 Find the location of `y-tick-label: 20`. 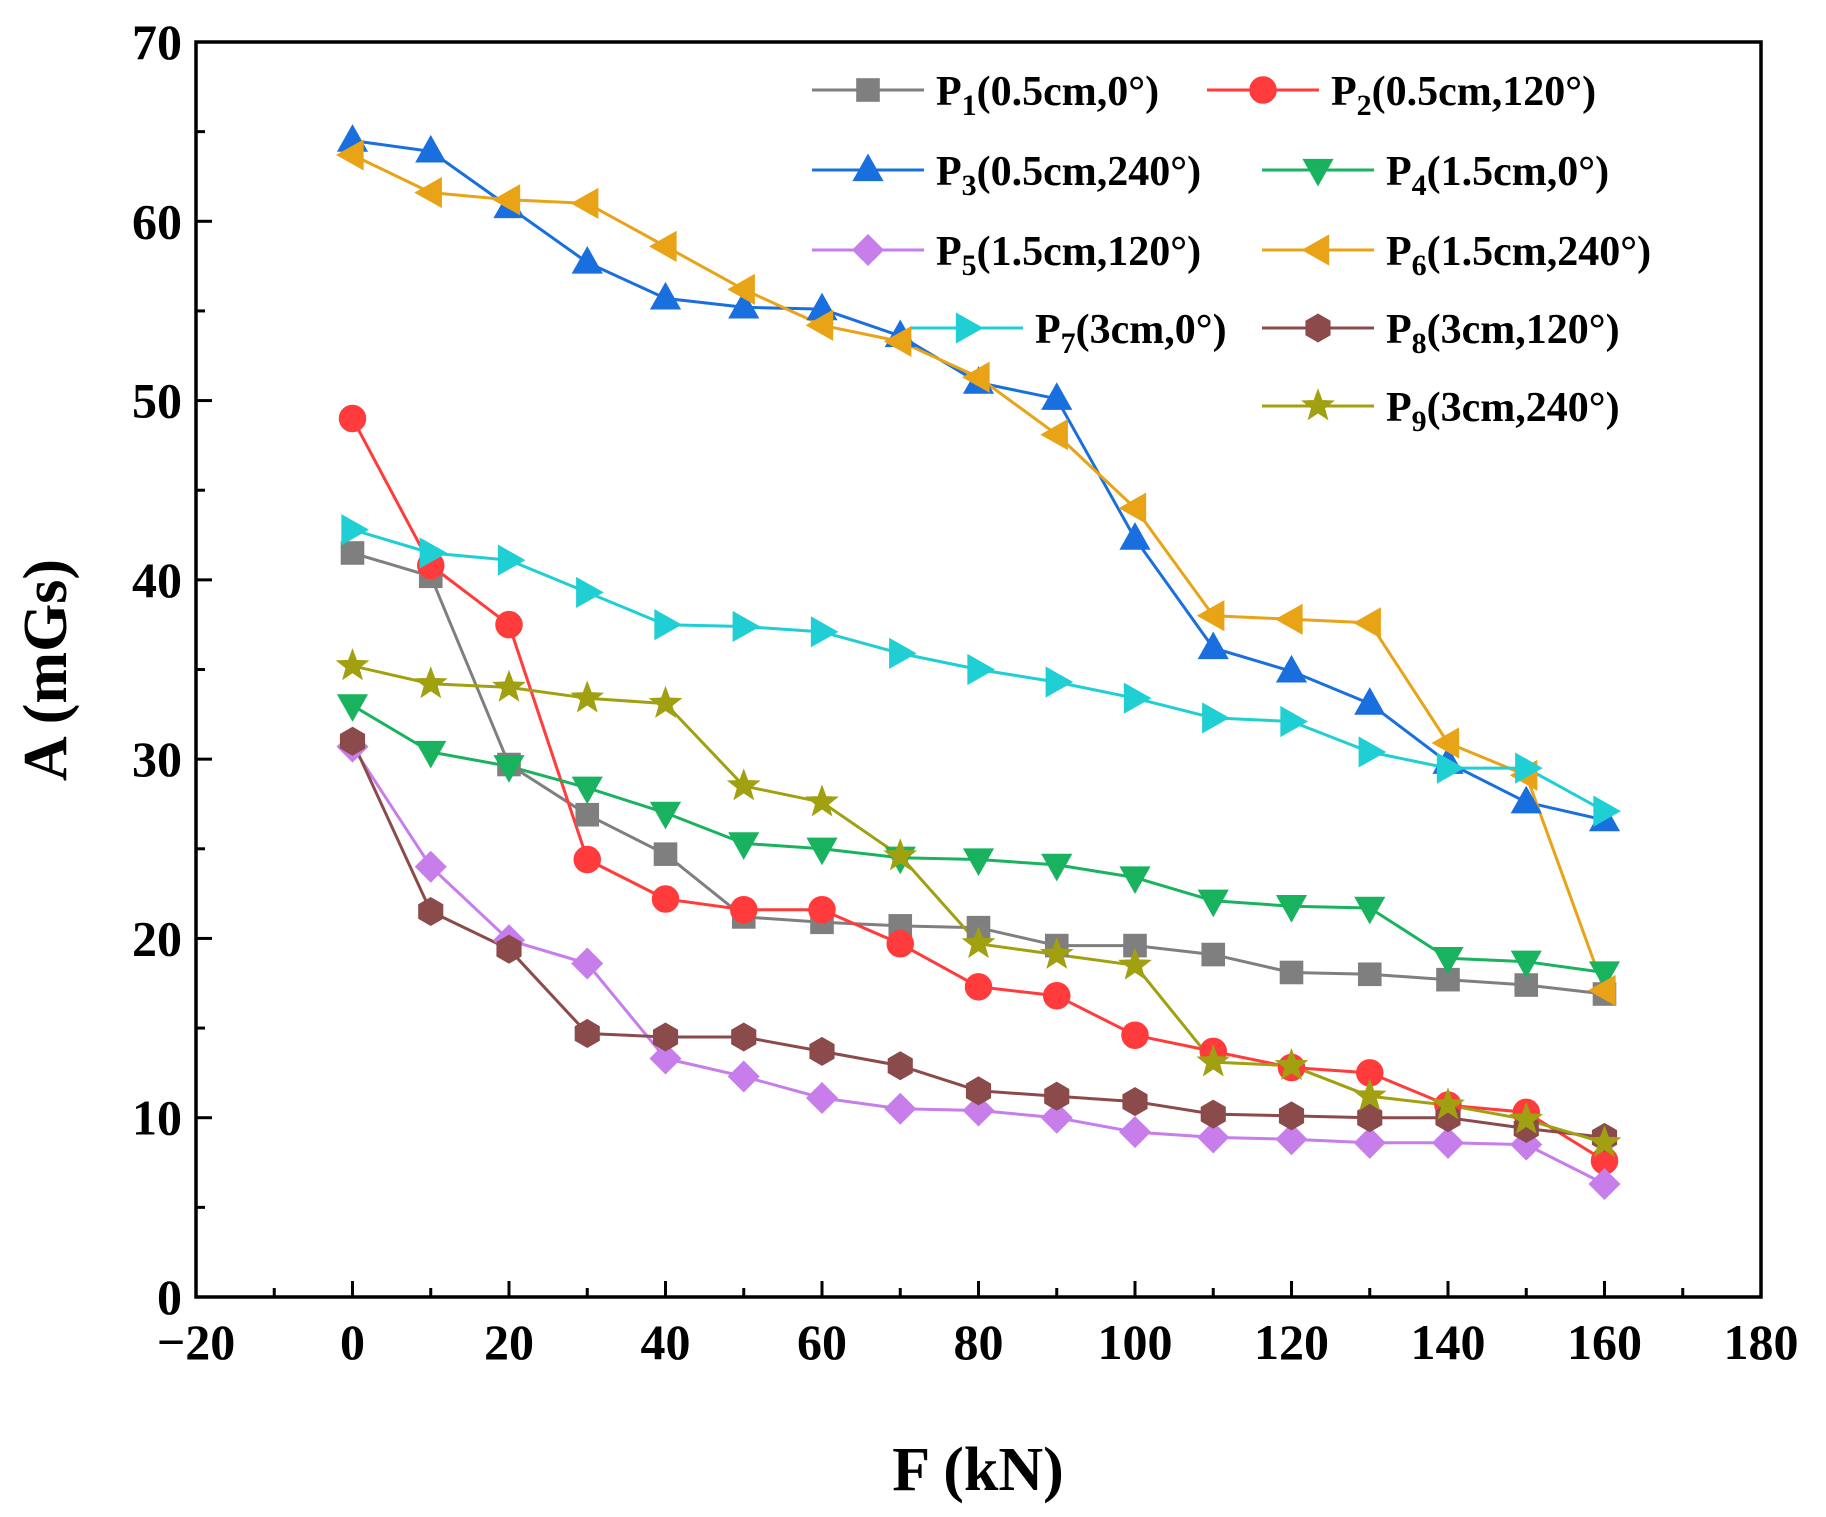

y-tick-label: 20 is located at coordinates (157, 938).